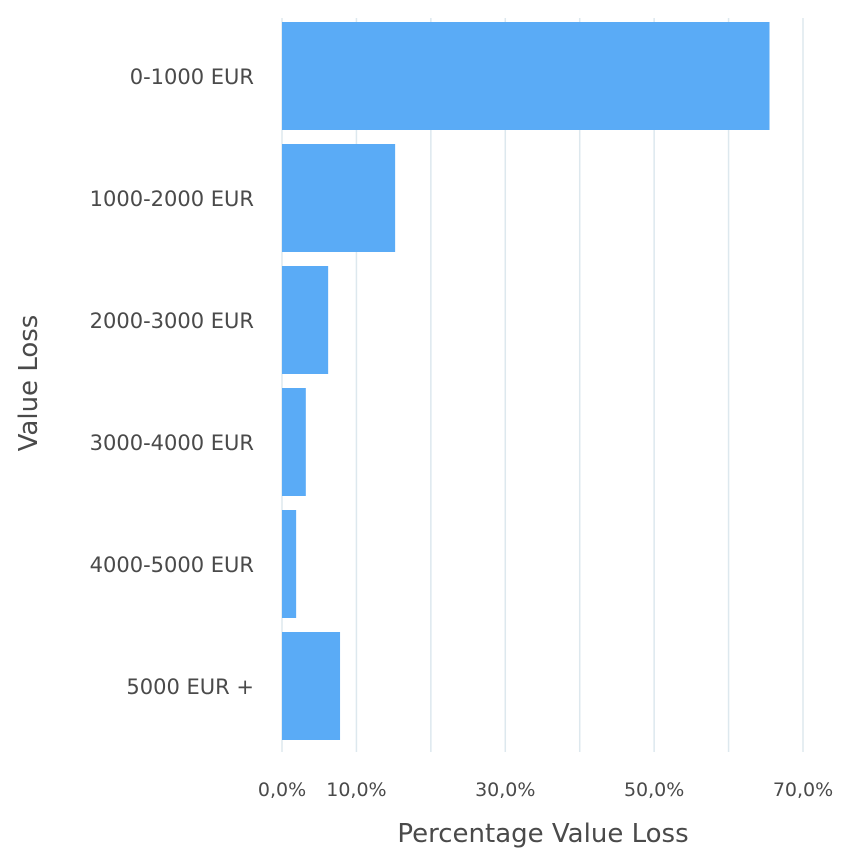 This screenshot has width=841, height=856. What do you see at coordinates (192, 77) in the screenshot?
I see `y-tick-label: 0-1000 EUR` at bounding box center [192, 77].